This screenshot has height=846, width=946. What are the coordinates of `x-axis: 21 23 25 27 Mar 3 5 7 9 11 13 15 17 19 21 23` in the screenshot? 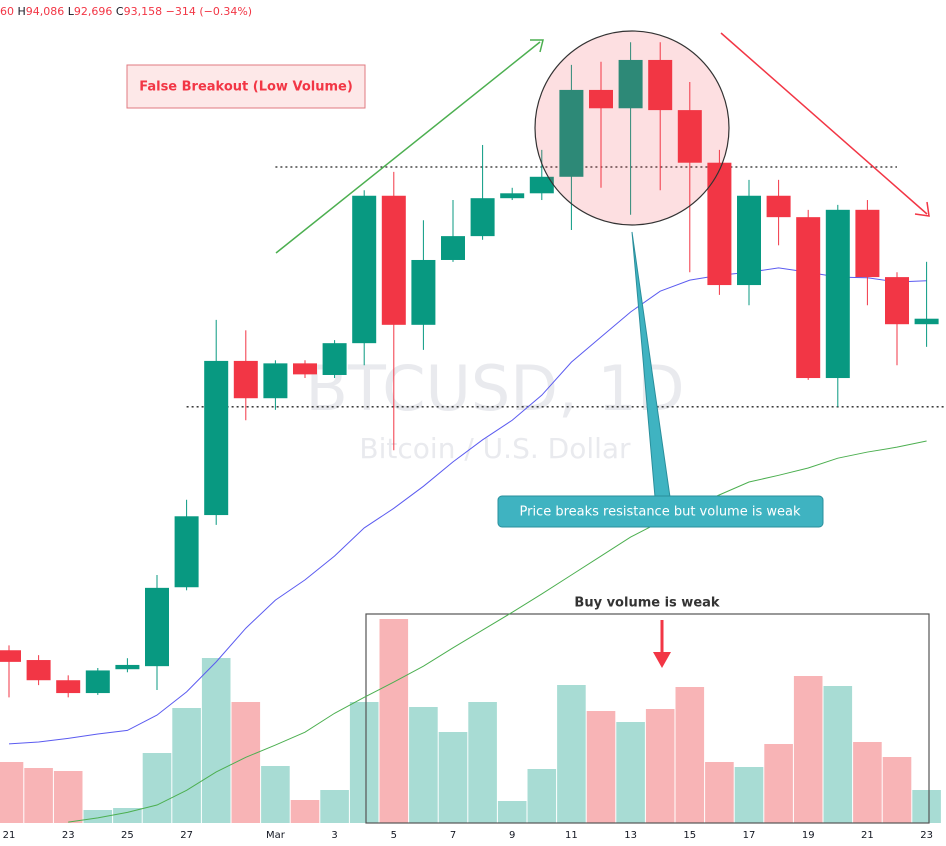 It's located at (468, 835).